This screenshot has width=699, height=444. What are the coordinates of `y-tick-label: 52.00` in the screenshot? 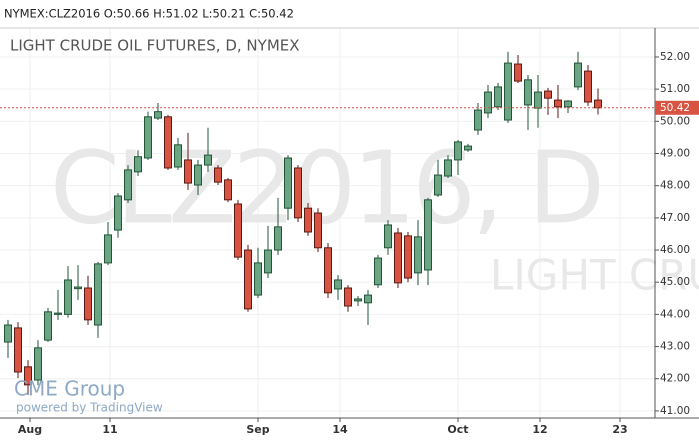 It's located at (675, 57).